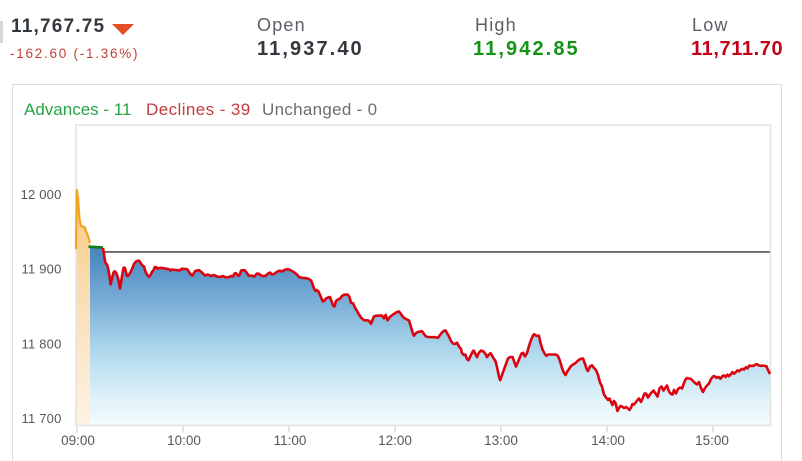 Image resolution: width=802 pixels, height=461 pixels. Describe the element at coordinates (78, 440) in the screenshot. I see `svg-text: 09:00` at that location.